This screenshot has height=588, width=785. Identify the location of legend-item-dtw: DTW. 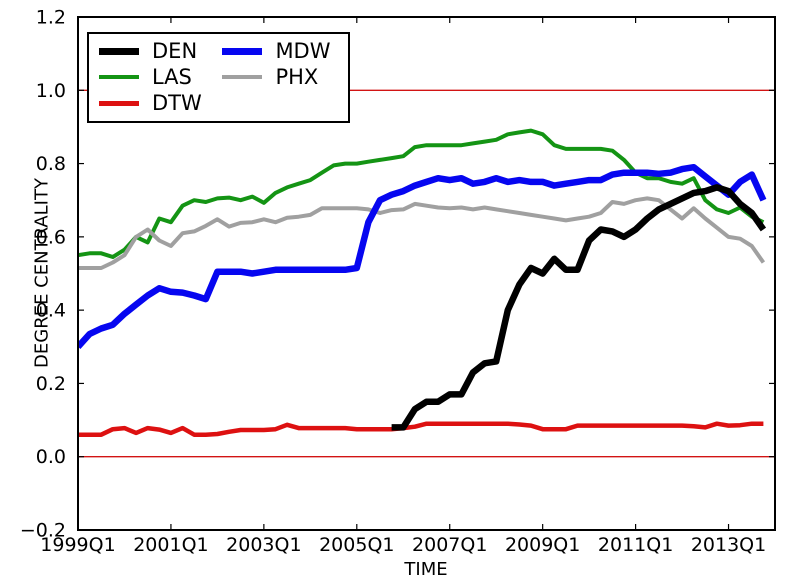
(160, 103).